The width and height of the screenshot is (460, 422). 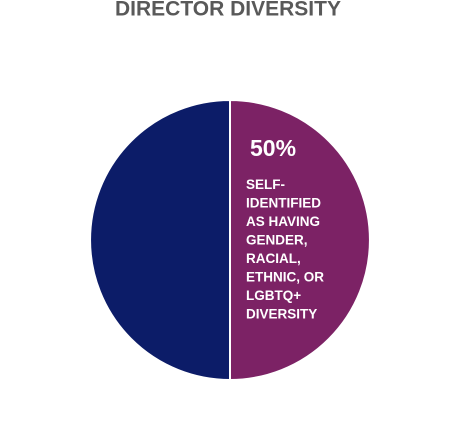 I want to click on slice-value-label: 50%, so click(x=273, y=148).